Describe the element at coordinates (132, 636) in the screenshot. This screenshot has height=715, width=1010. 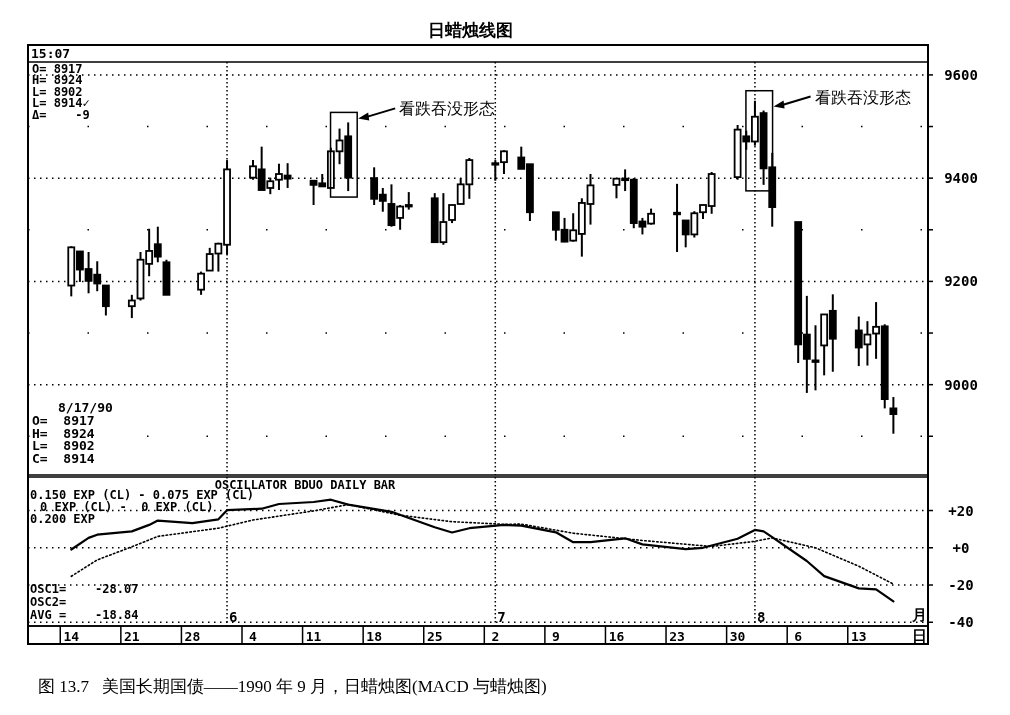
I see `x-tick-label: 21` at that location.